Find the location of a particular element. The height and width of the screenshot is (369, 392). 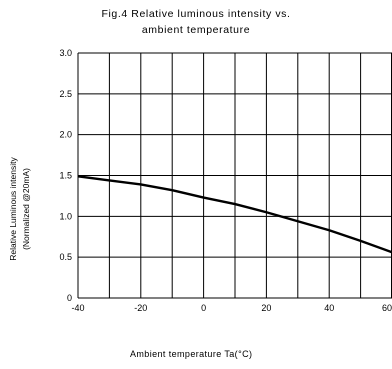

x-tick-label: 20 is located at coordinates (266, 308).